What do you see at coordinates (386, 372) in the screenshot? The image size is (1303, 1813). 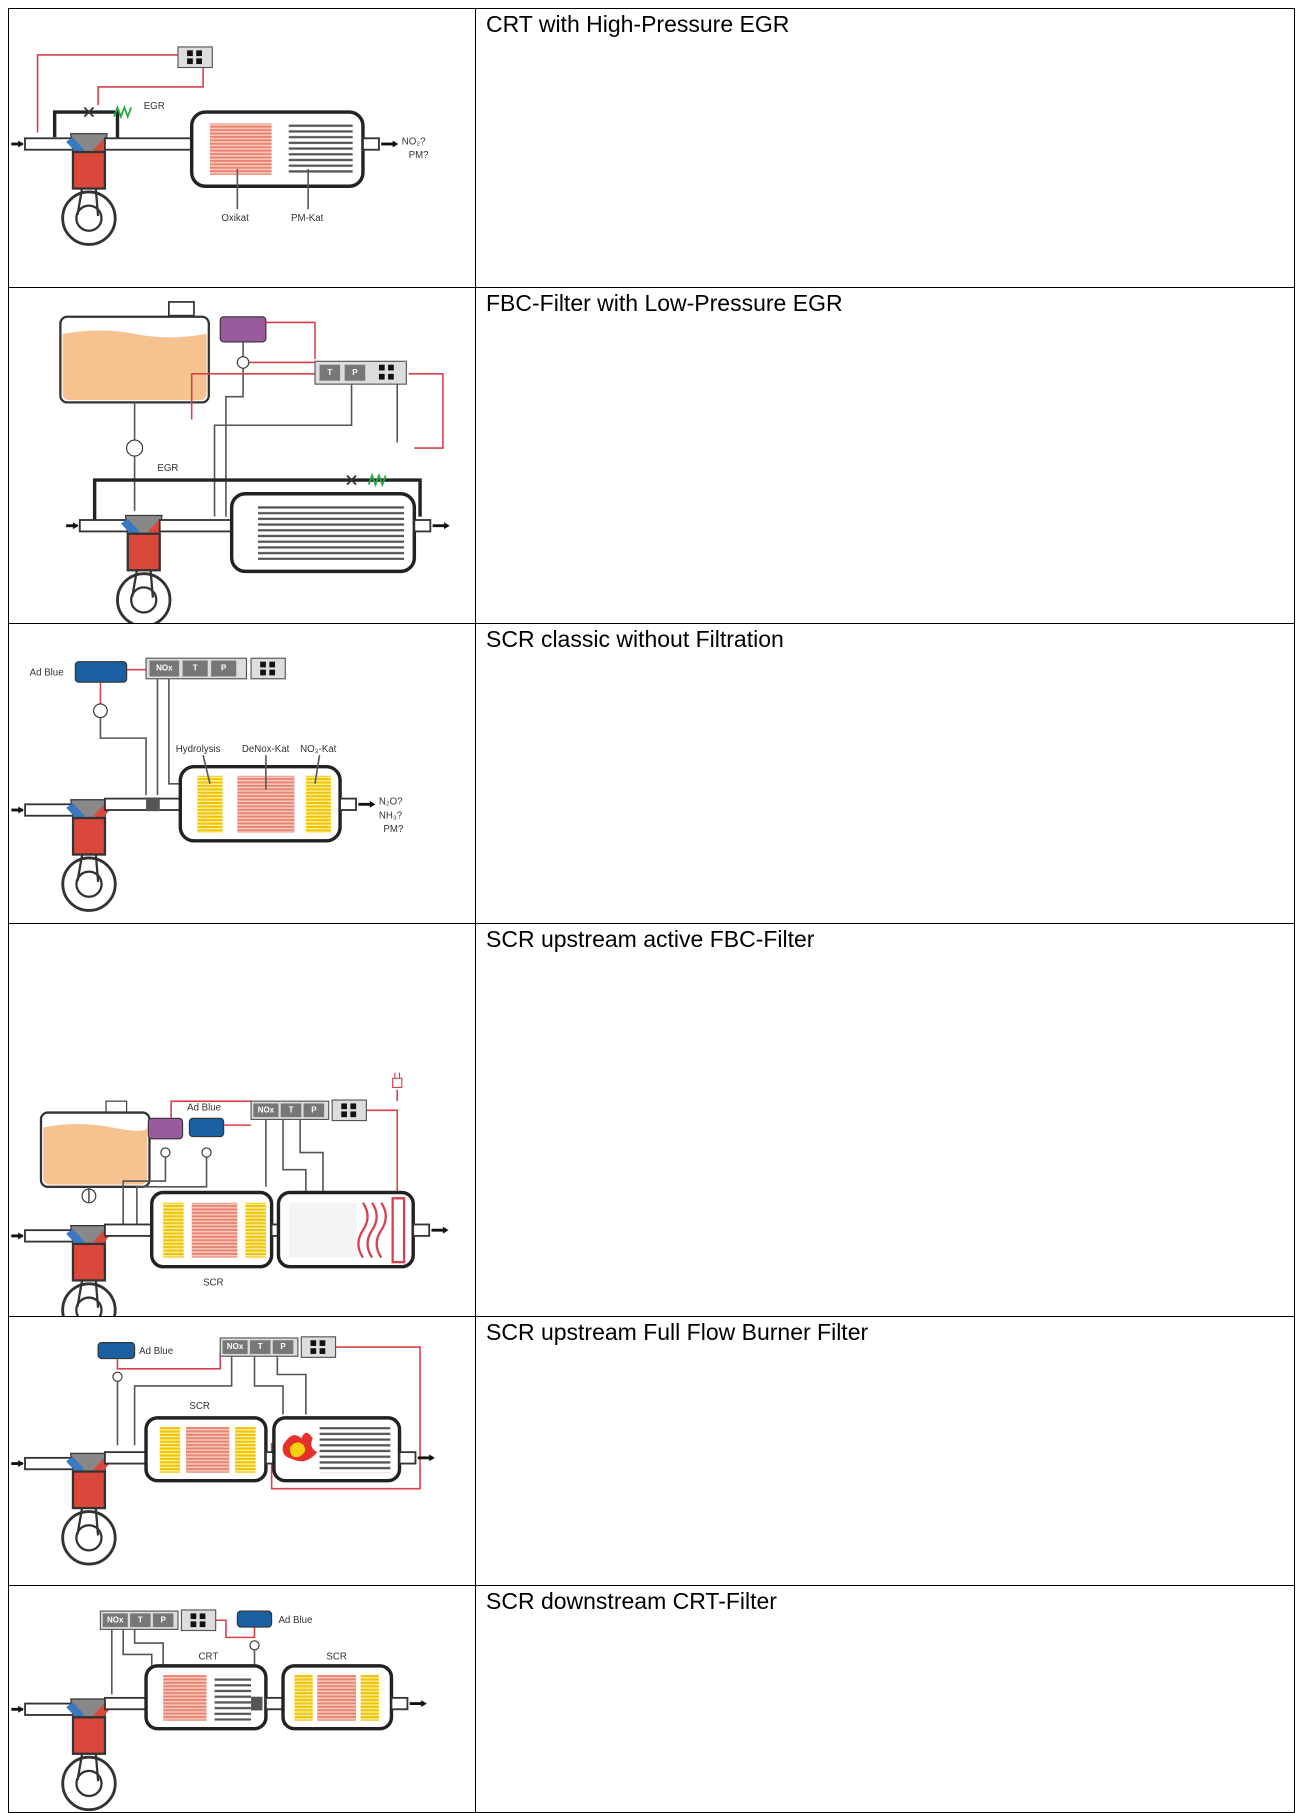 I see `diagram-g` at bounding box center [386, 372].